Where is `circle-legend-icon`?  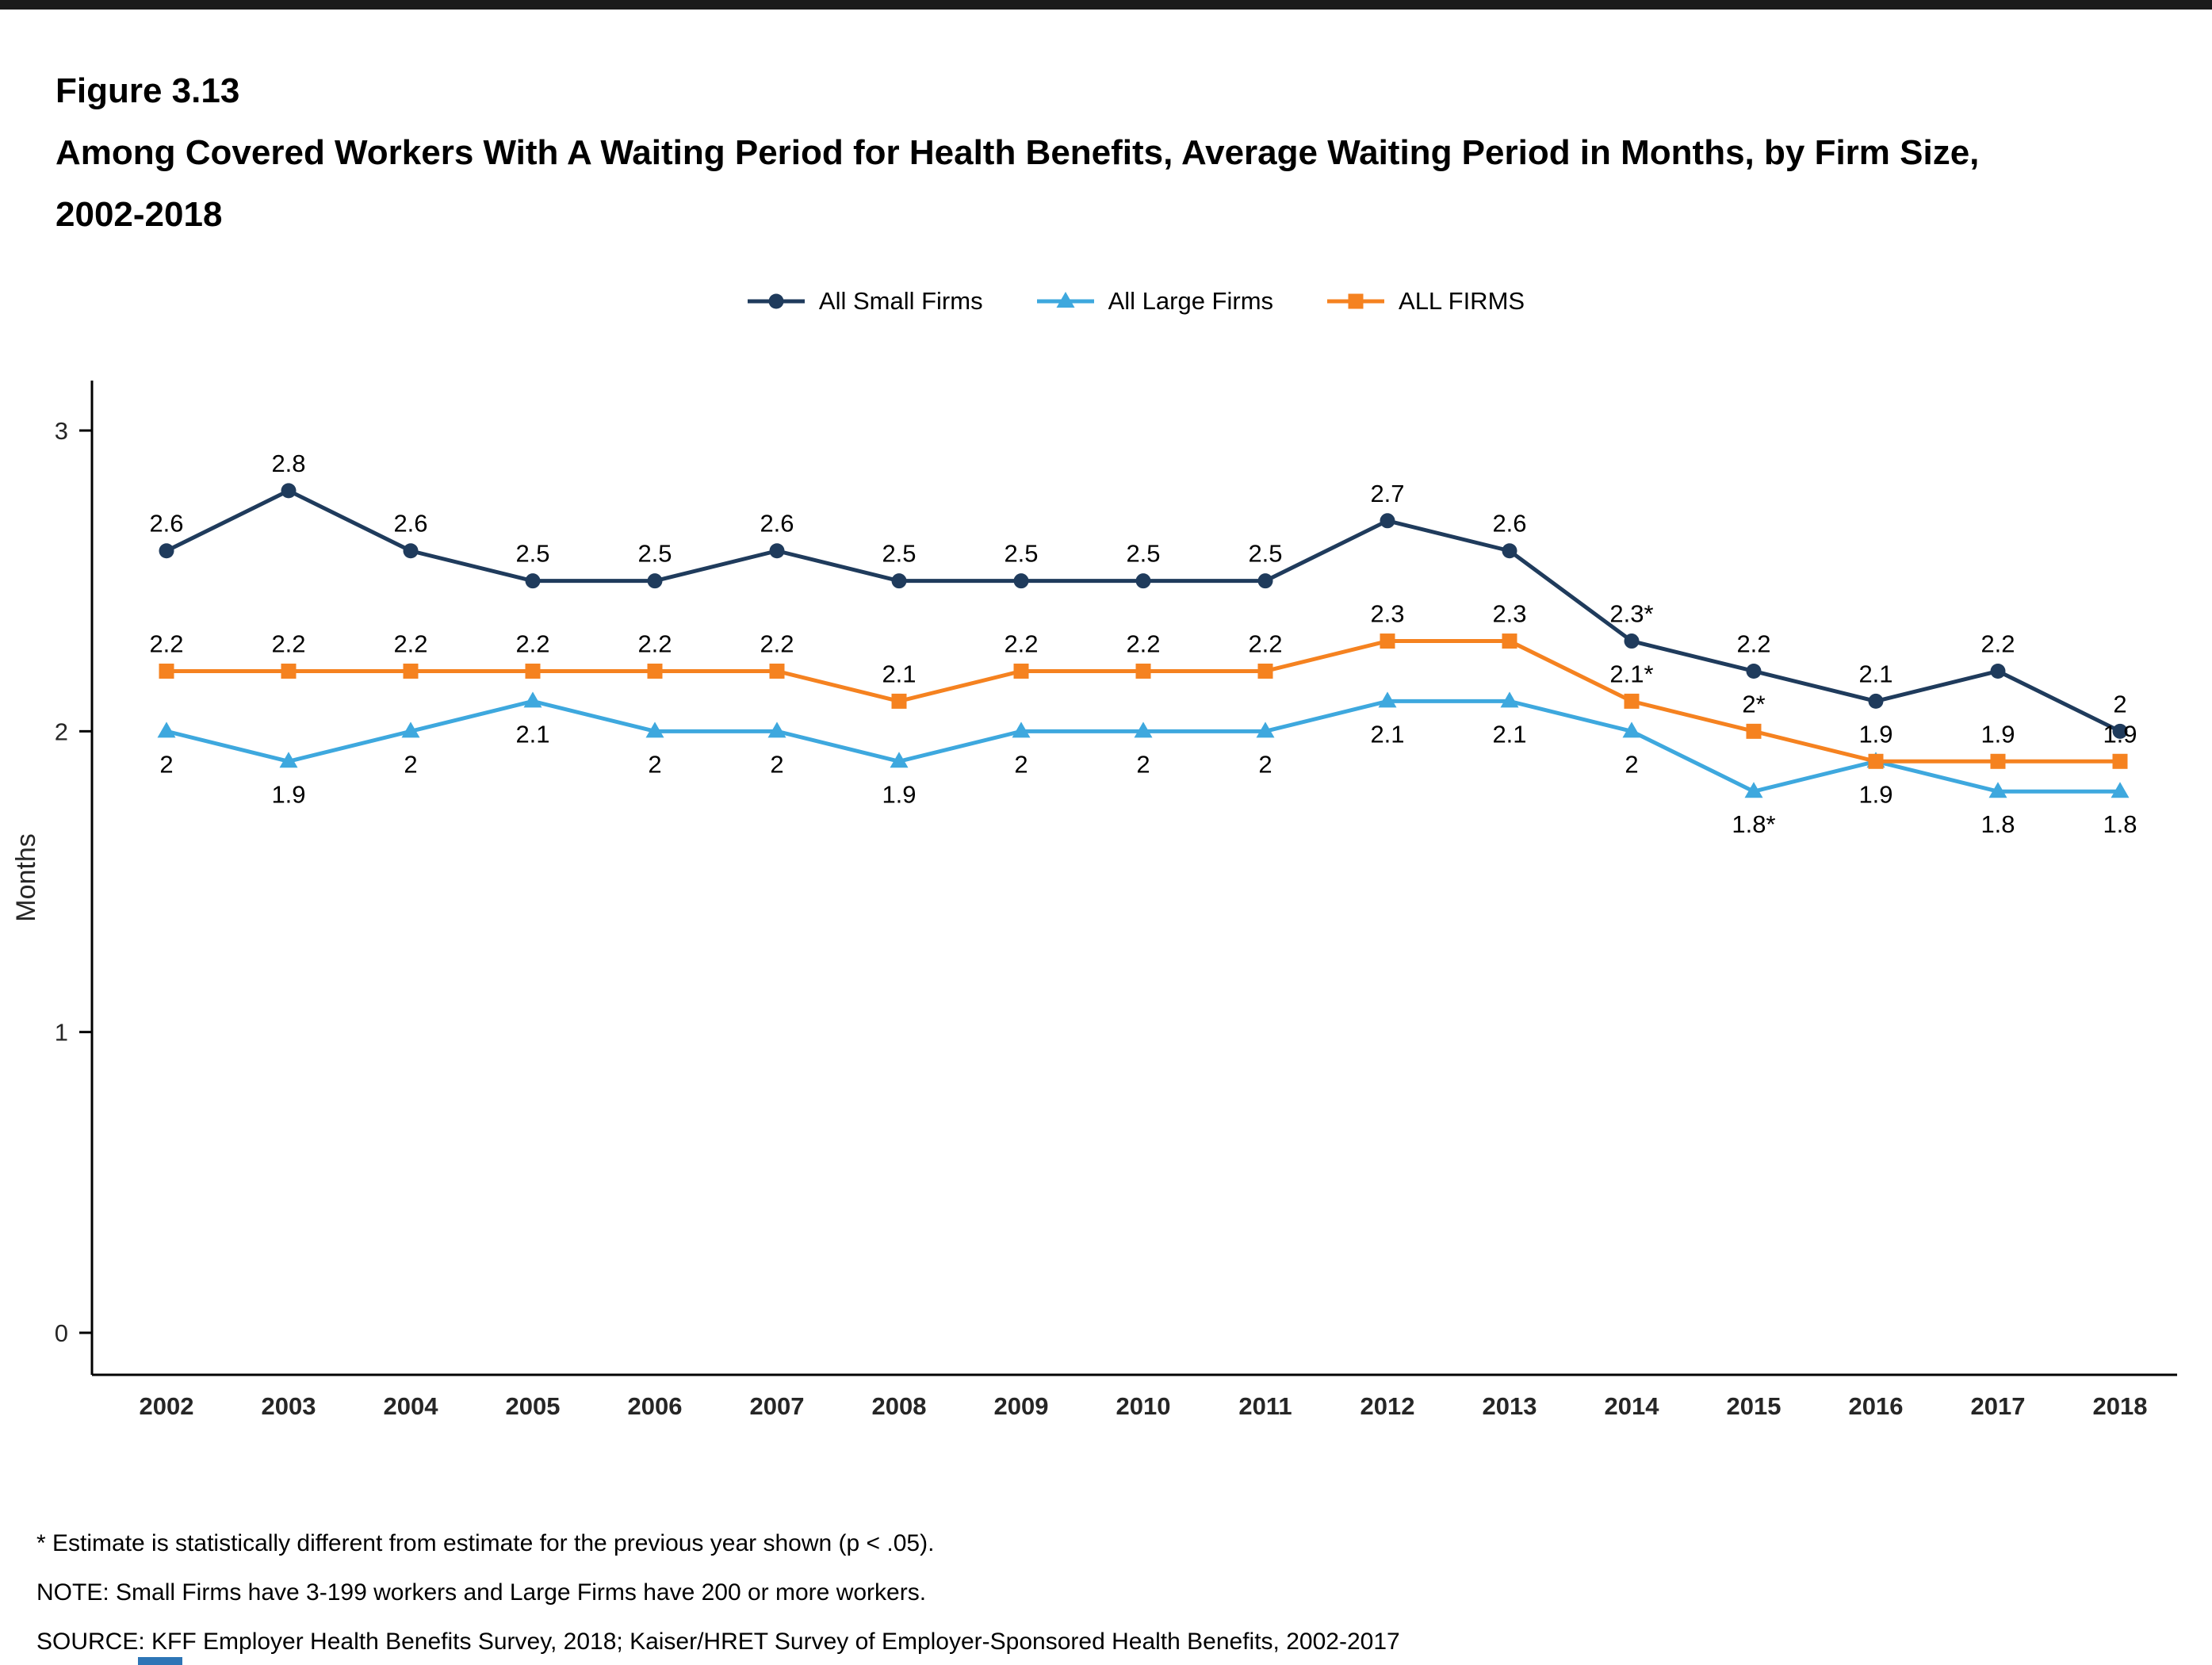
circle-legend-icon is located at coordinates (776, 301).